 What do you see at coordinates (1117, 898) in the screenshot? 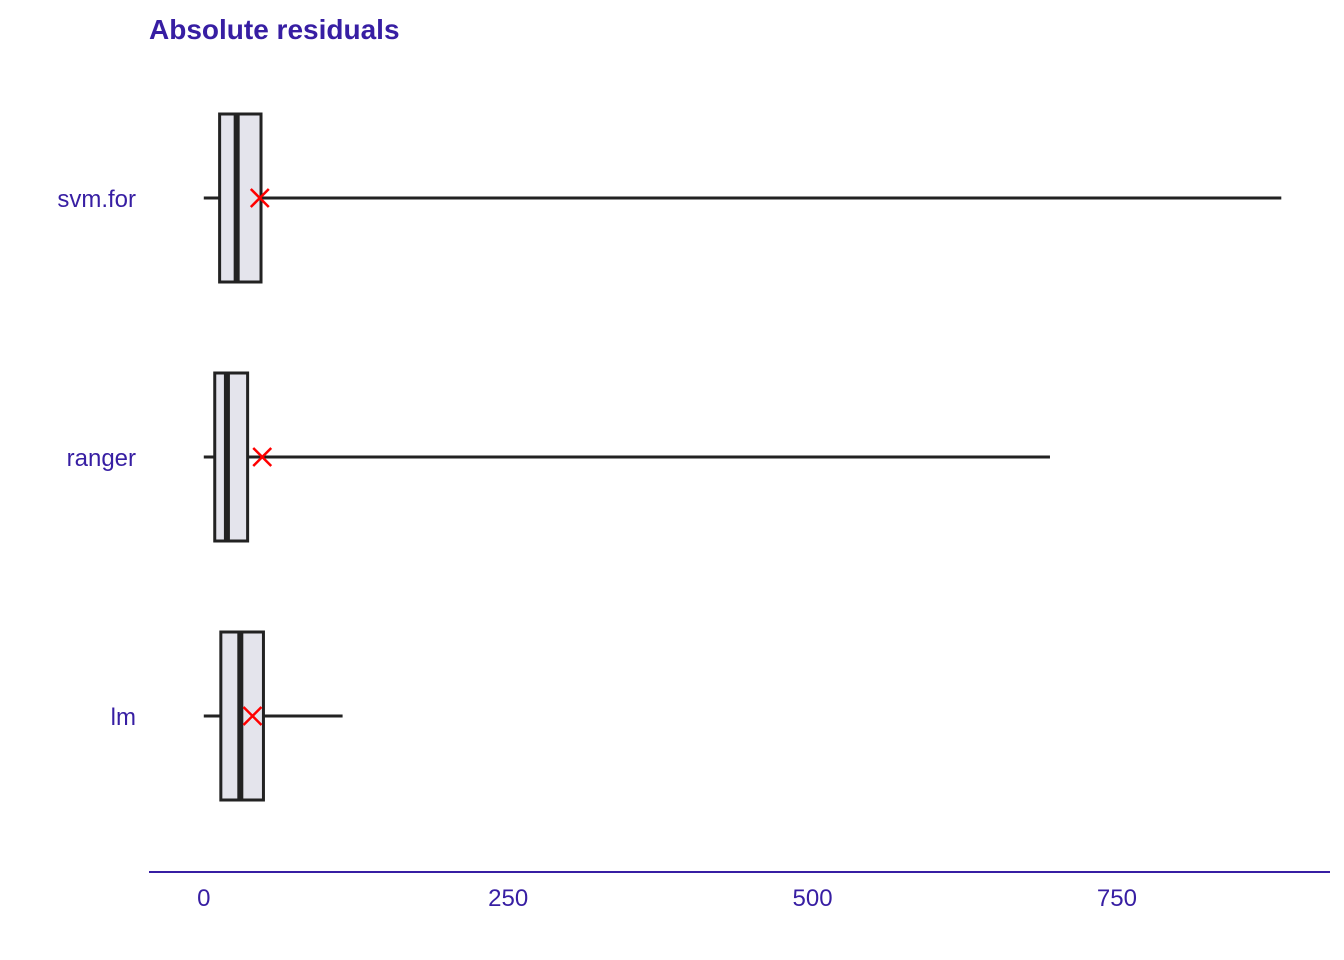
I see `x-tick-label: 750` at bounding box center [1117, 898].